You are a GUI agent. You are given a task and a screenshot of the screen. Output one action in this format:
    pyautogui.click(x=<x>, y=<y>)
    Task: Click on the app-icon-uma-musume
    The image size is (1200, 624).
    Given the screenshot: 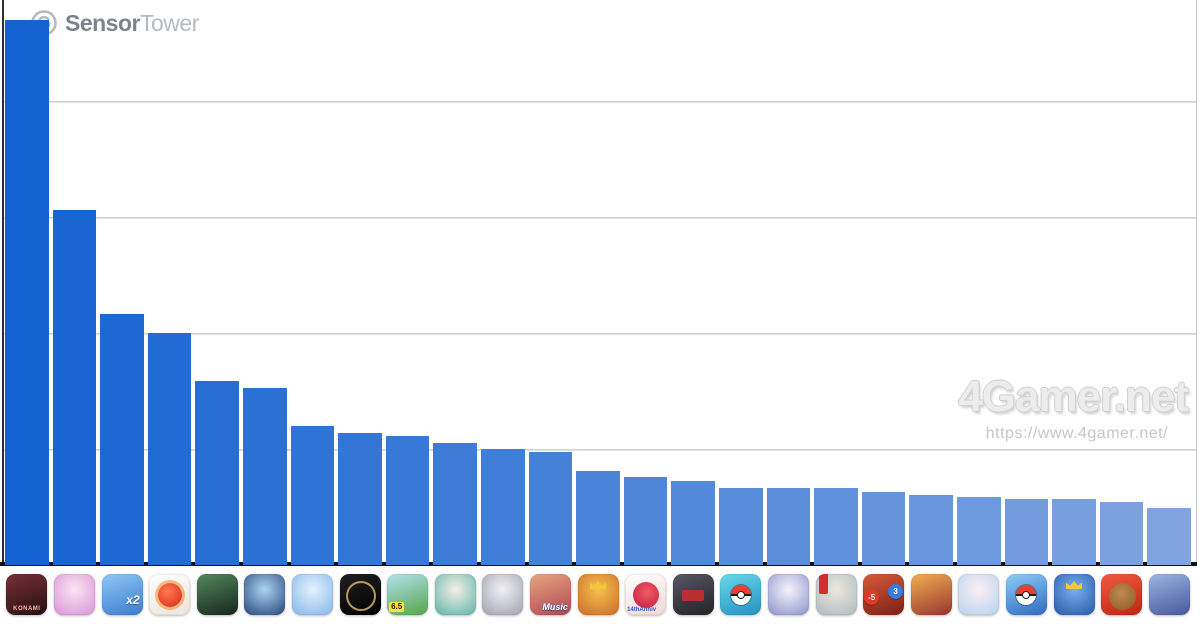 What is the action you would take?
    pyautogui.click(x=74, y=594)
    